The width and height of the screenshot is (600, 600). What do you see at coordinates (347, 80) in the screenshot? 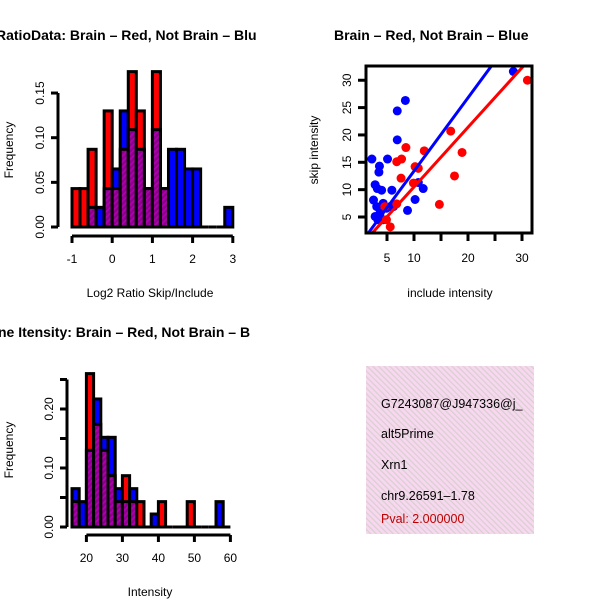
I see `y-tick-label: 30` at bounding box center [347, 80].